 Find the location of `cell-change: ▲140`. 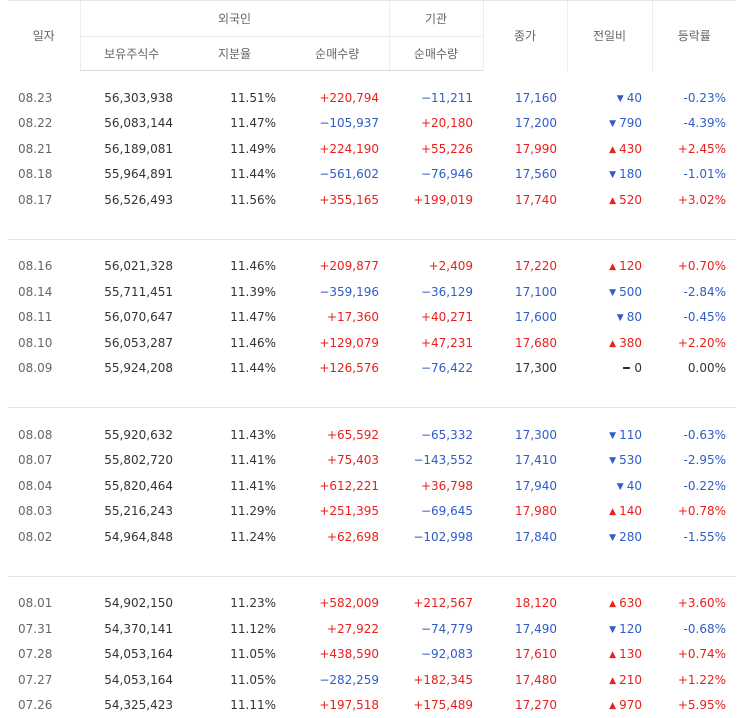

cell-change: ▲140 is located at coordinates (609, 512).